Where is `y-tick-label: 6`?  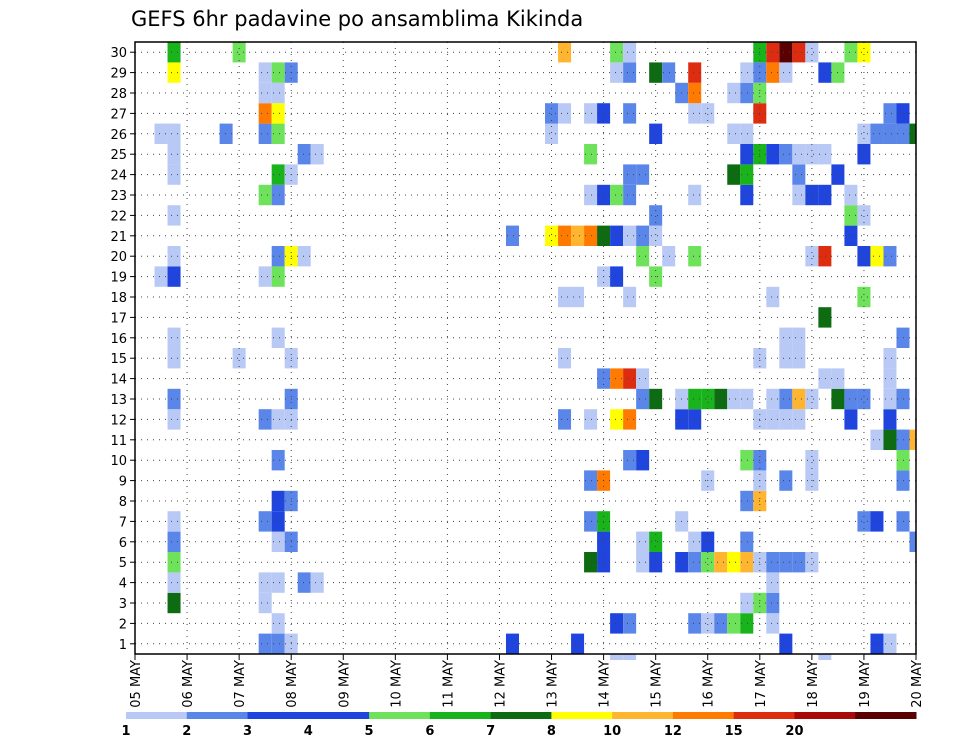 y-tick-label: 6 is located at coordinates (123, 543).